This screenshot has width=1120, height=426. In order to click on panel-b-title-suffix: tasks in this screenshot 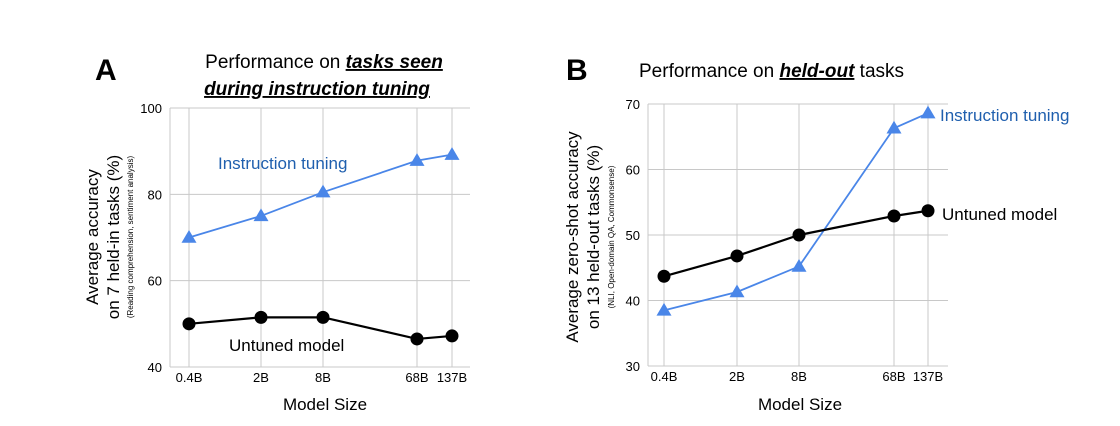, I will do `click(879, 71)`.